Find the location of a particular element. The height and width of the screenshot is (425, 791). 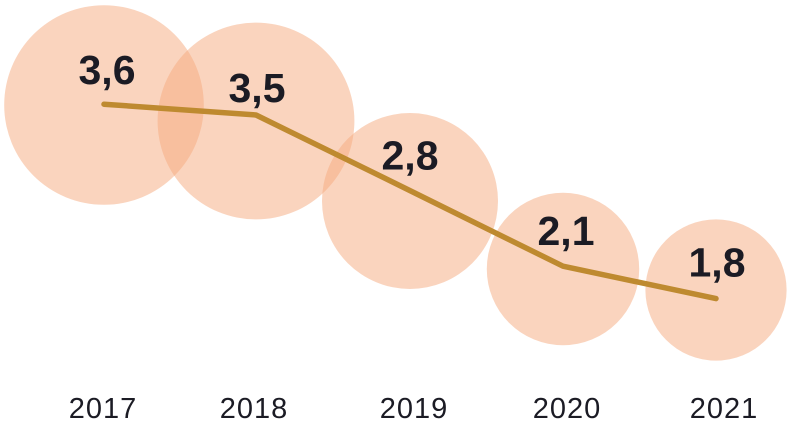

bubble-2018 is located at coordinates (256, 121).